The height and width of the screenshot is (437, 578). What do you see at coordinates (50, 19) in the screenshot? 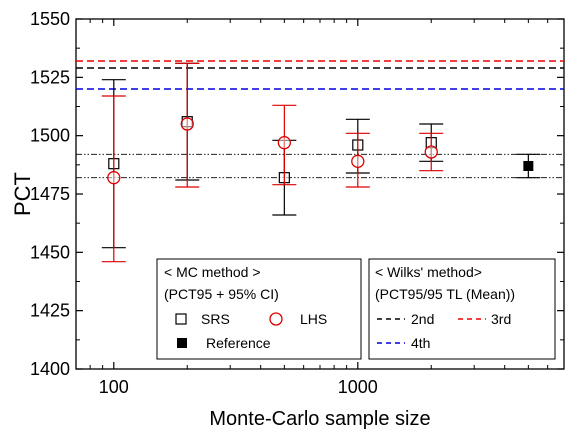
I see `y-tick-label: 1550` at bounding box center [50, 19].